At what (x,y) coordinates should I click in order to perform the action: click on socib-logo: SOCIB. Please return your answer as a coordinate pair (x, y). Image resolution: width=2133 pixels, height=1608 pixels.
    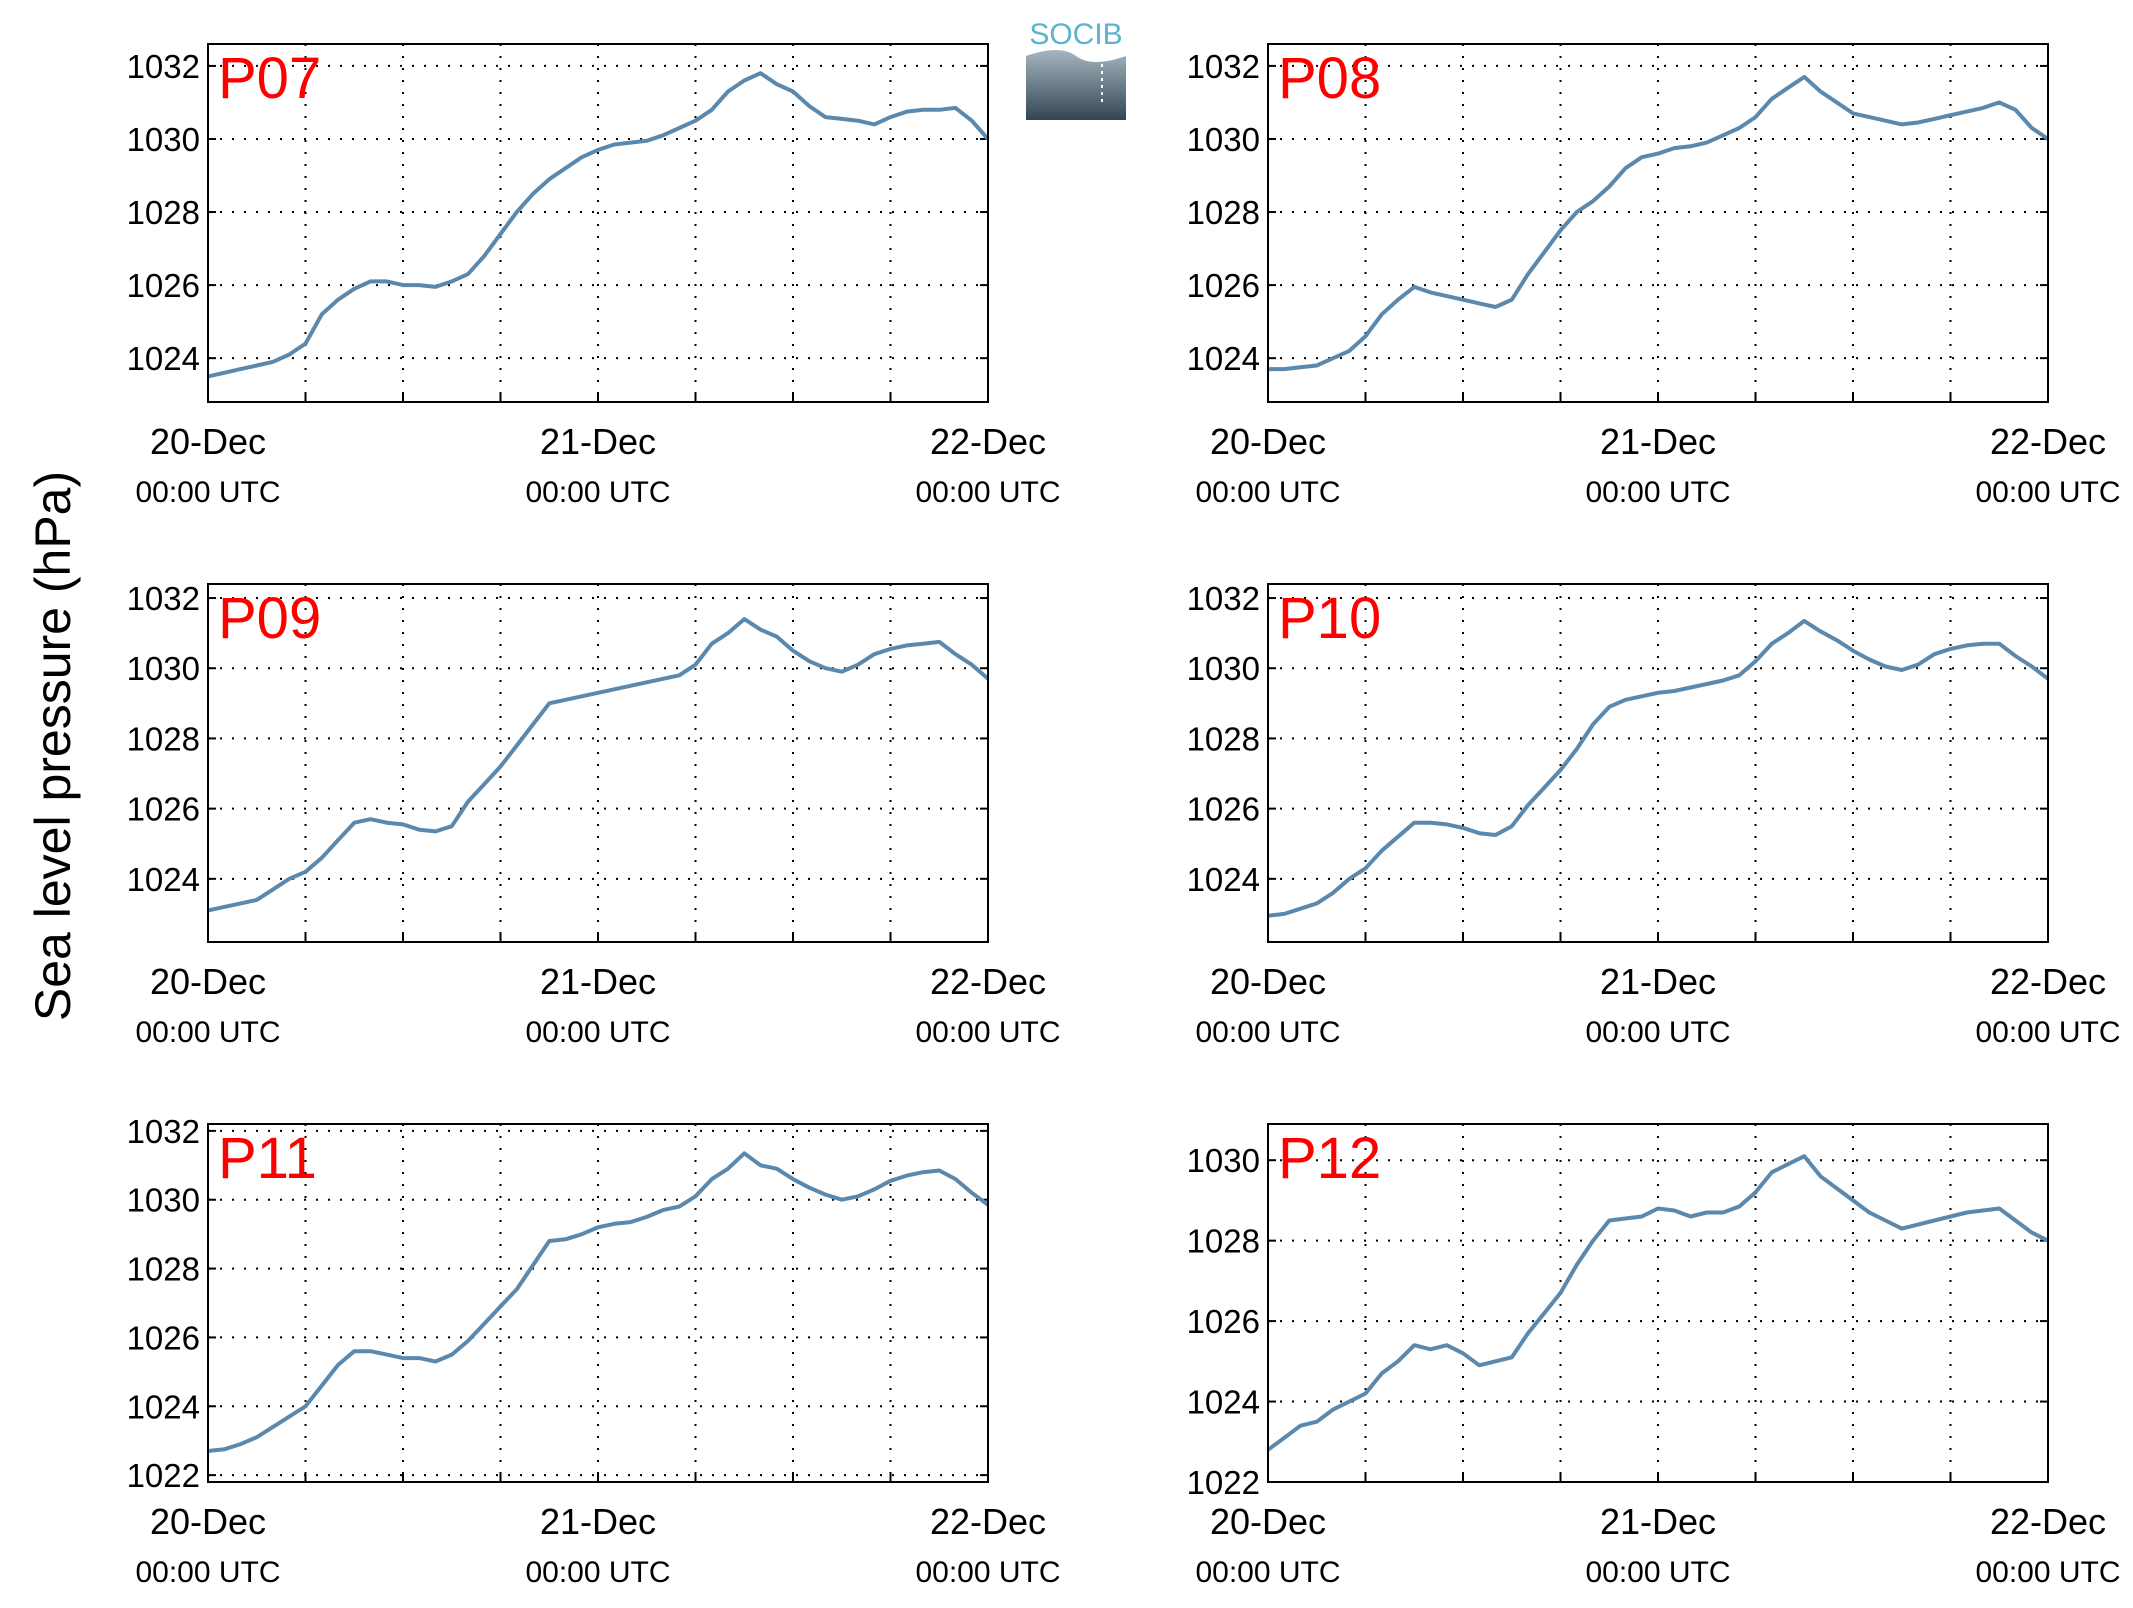
    Looking at the image, I should click on (1076, 69).